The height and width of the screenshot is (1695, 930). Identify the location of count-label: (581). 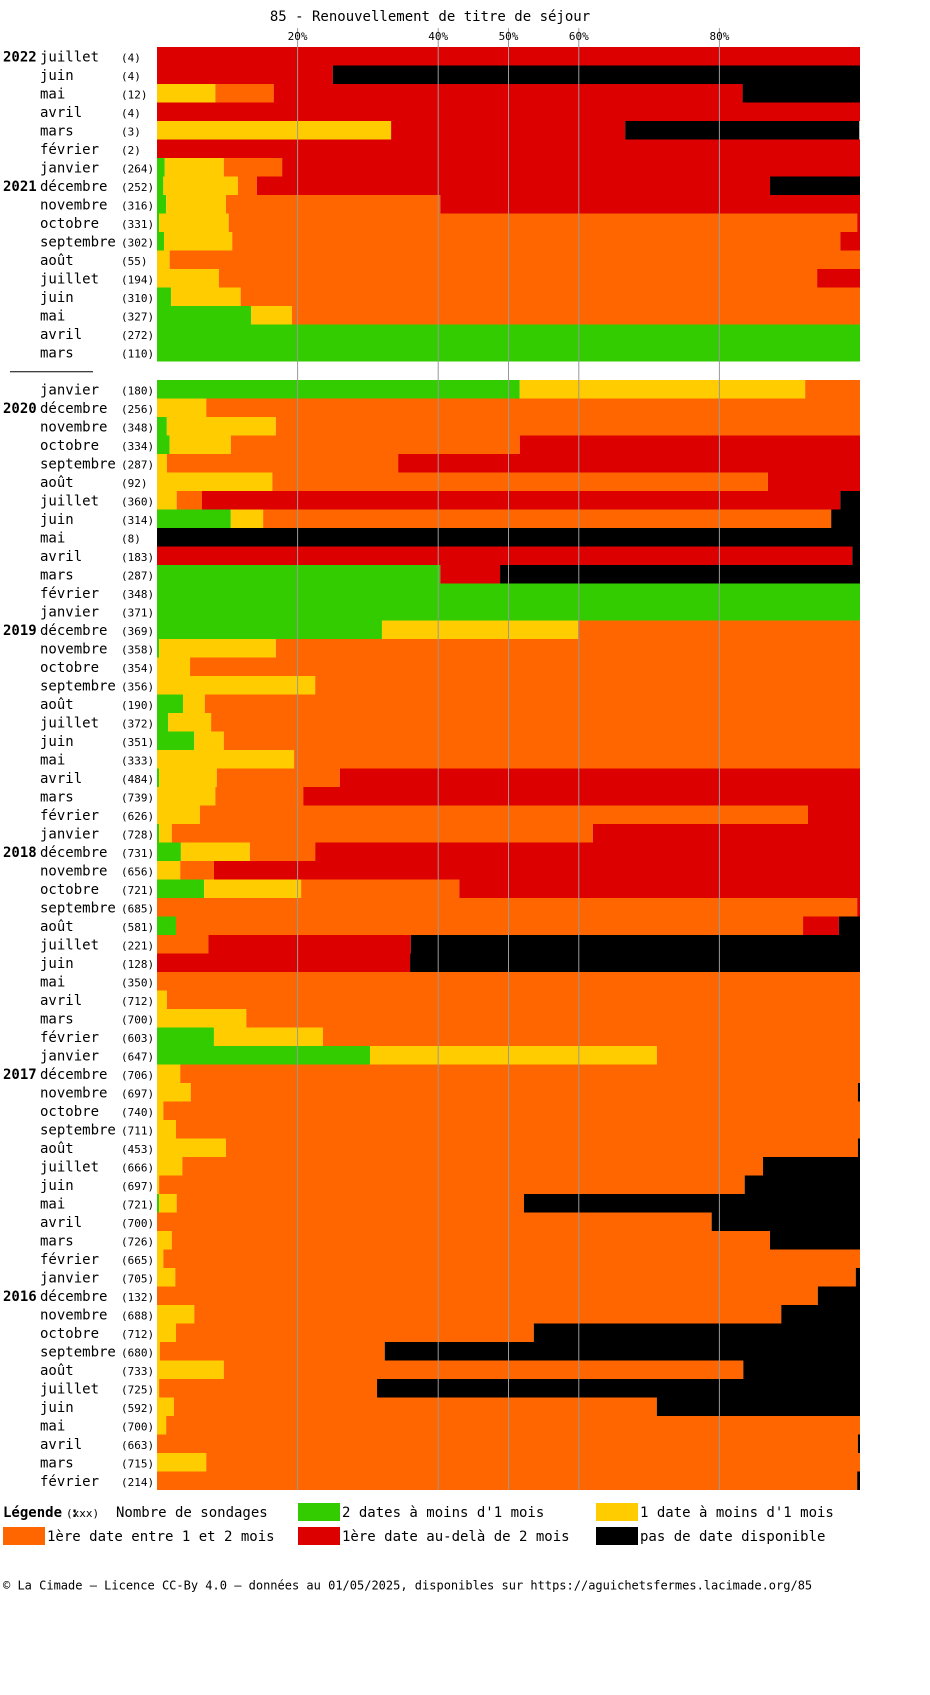
(137, 927).